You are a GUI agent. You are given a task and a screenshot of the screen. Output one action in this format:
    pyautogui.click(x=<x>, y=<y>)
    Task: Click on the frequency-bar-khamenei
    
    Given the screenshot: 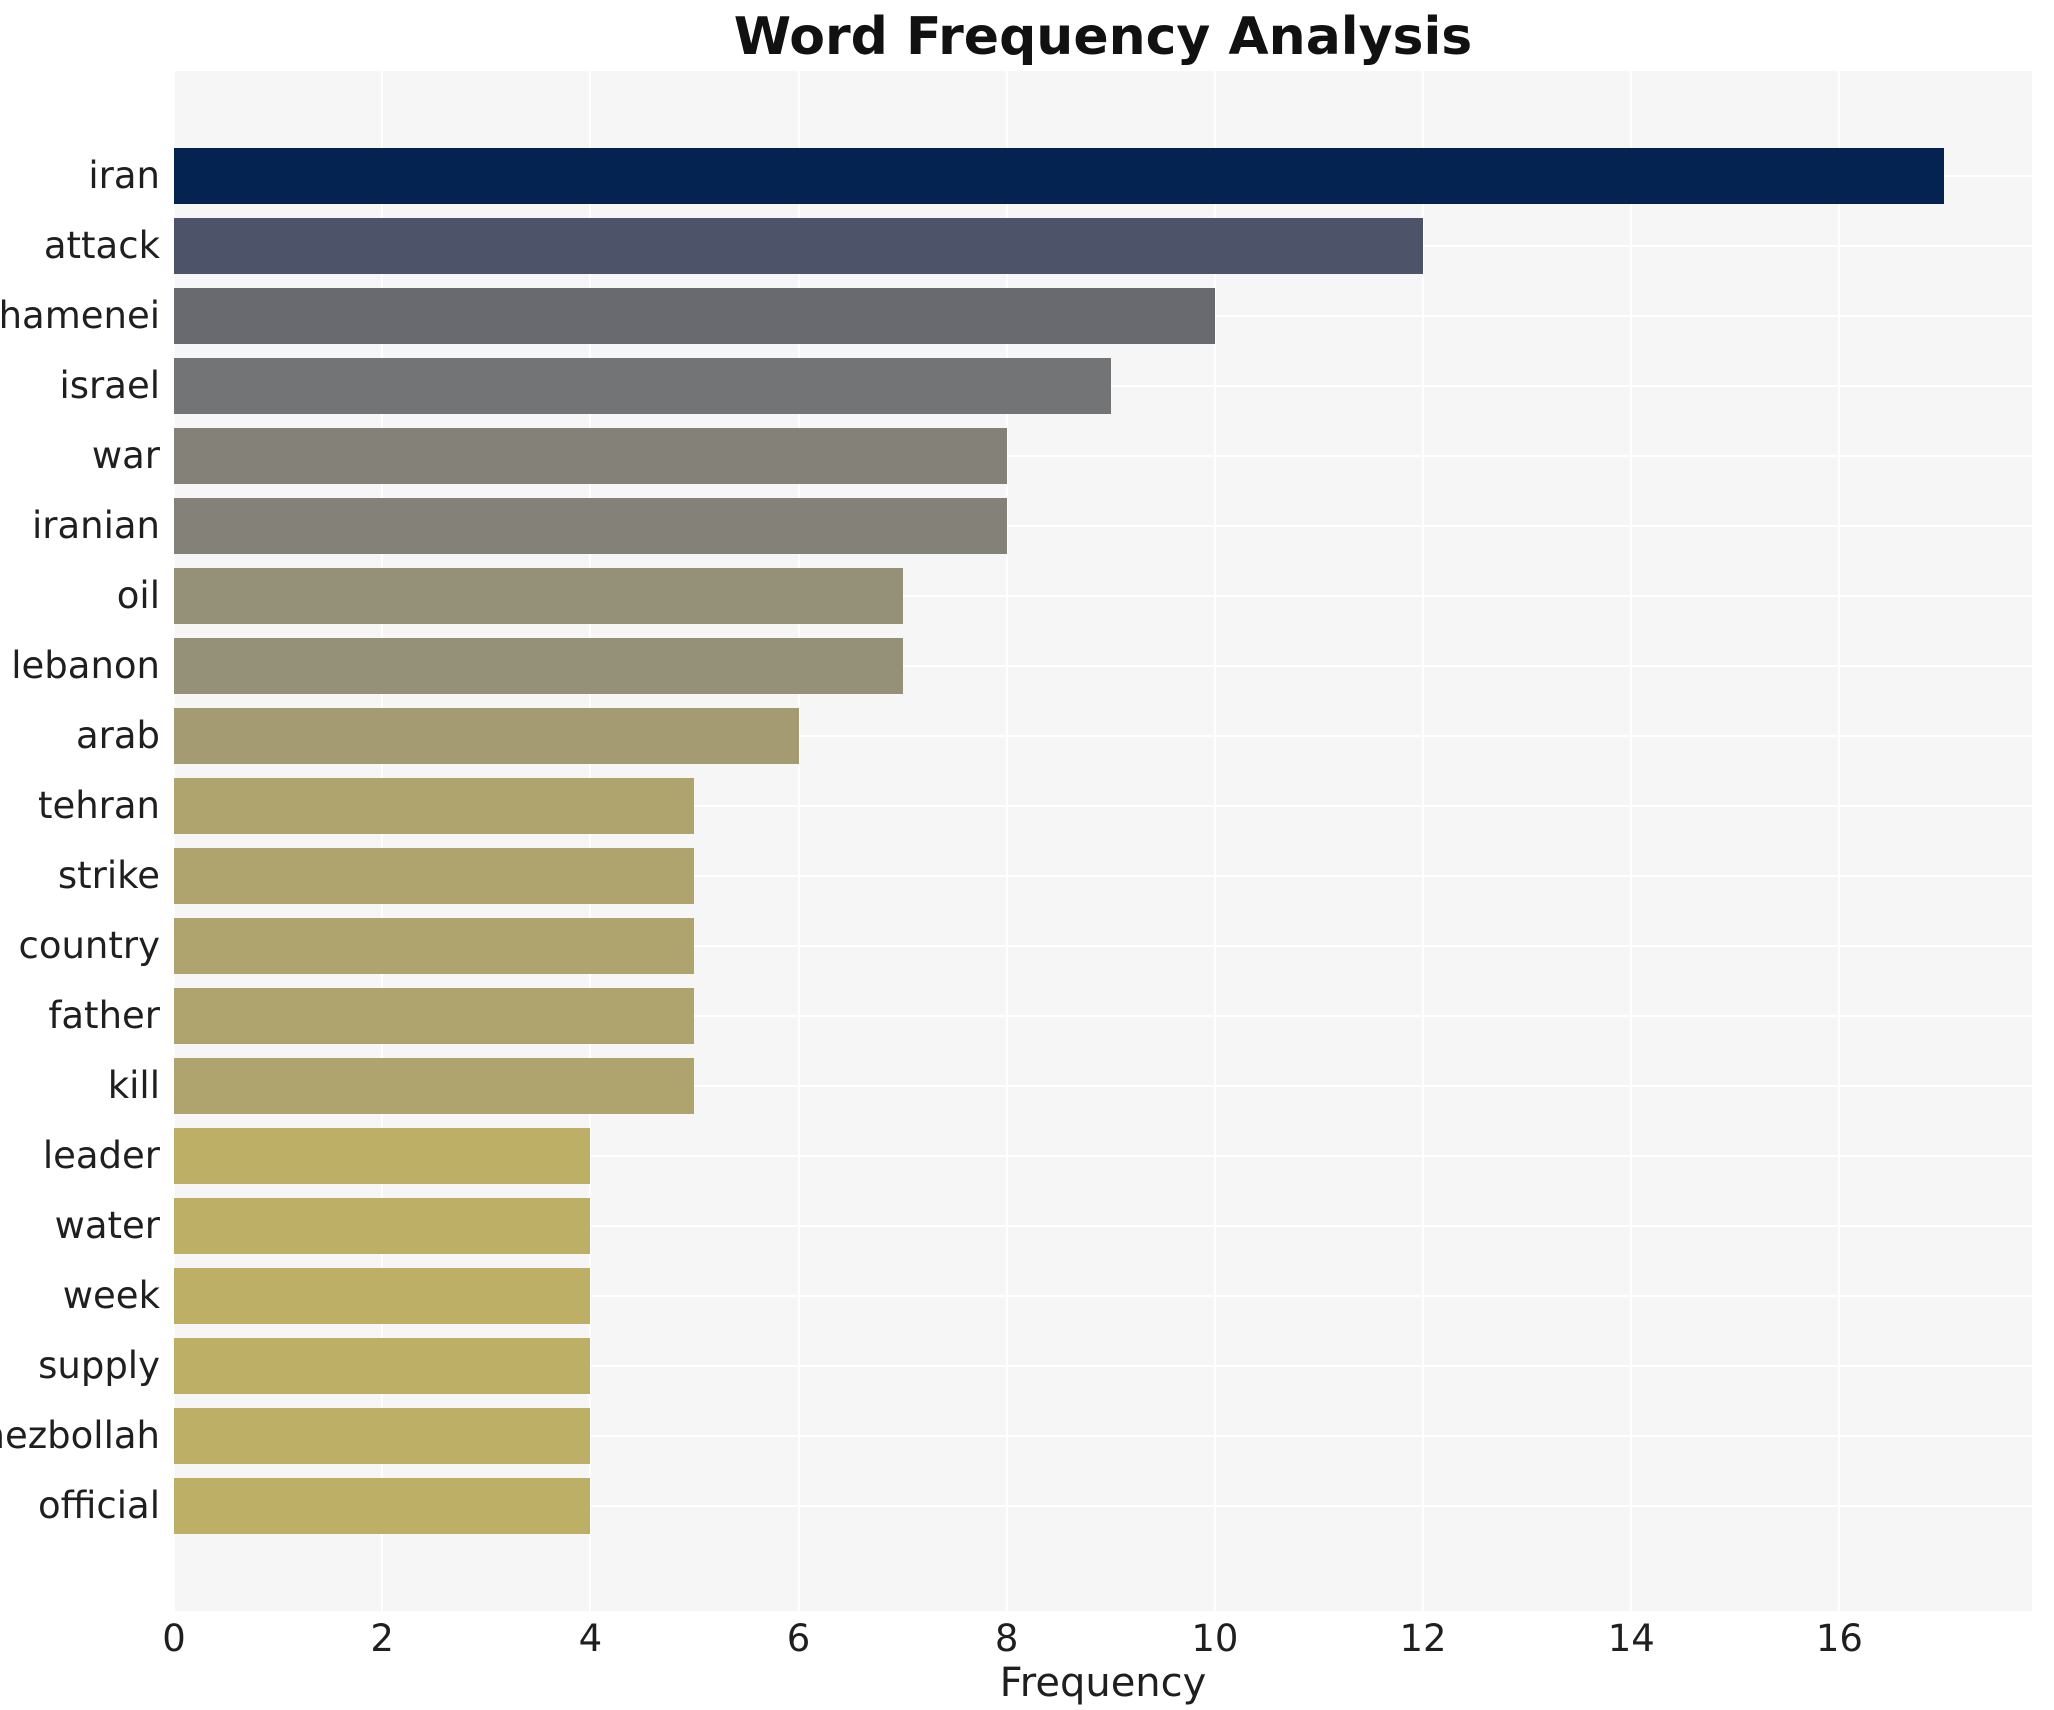 What is the action you would take?
    pyautogui.click(x=694, y=316)
    